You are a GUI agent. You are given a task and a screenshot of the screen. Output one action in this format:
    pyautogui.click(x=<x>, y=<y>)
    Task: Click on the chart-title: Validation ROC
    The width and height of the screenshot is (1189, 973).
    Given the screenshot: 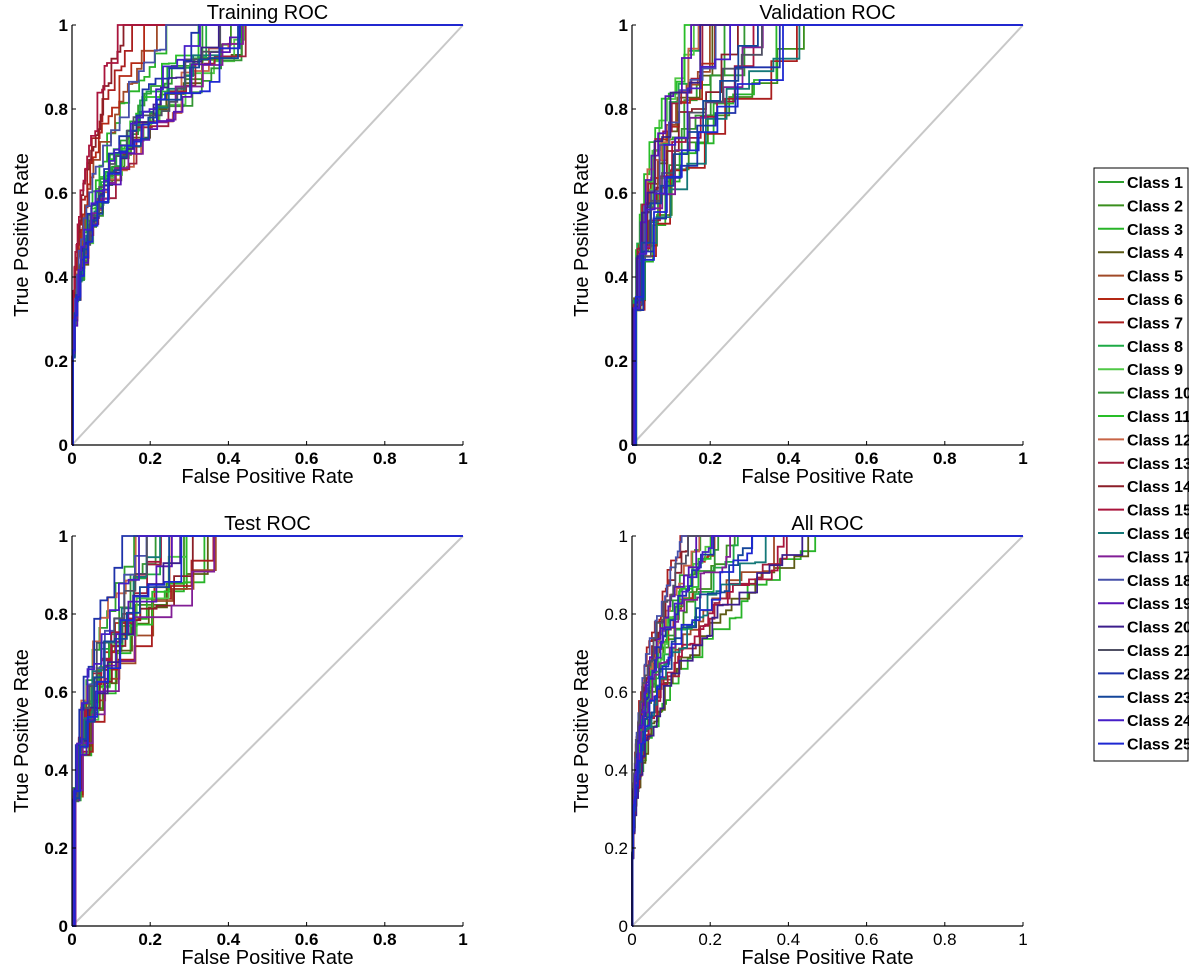 What is the action you would take?
    pyautogui.click(x=827, y=13)
    